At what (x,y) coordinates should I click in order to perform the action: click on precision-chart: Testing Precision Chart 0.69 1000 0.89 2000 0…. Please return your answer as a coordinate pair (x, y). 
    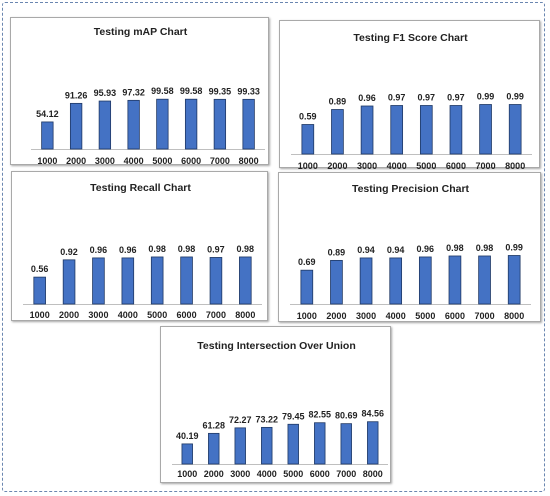
    Looking at the image, I should click on (410, 252).